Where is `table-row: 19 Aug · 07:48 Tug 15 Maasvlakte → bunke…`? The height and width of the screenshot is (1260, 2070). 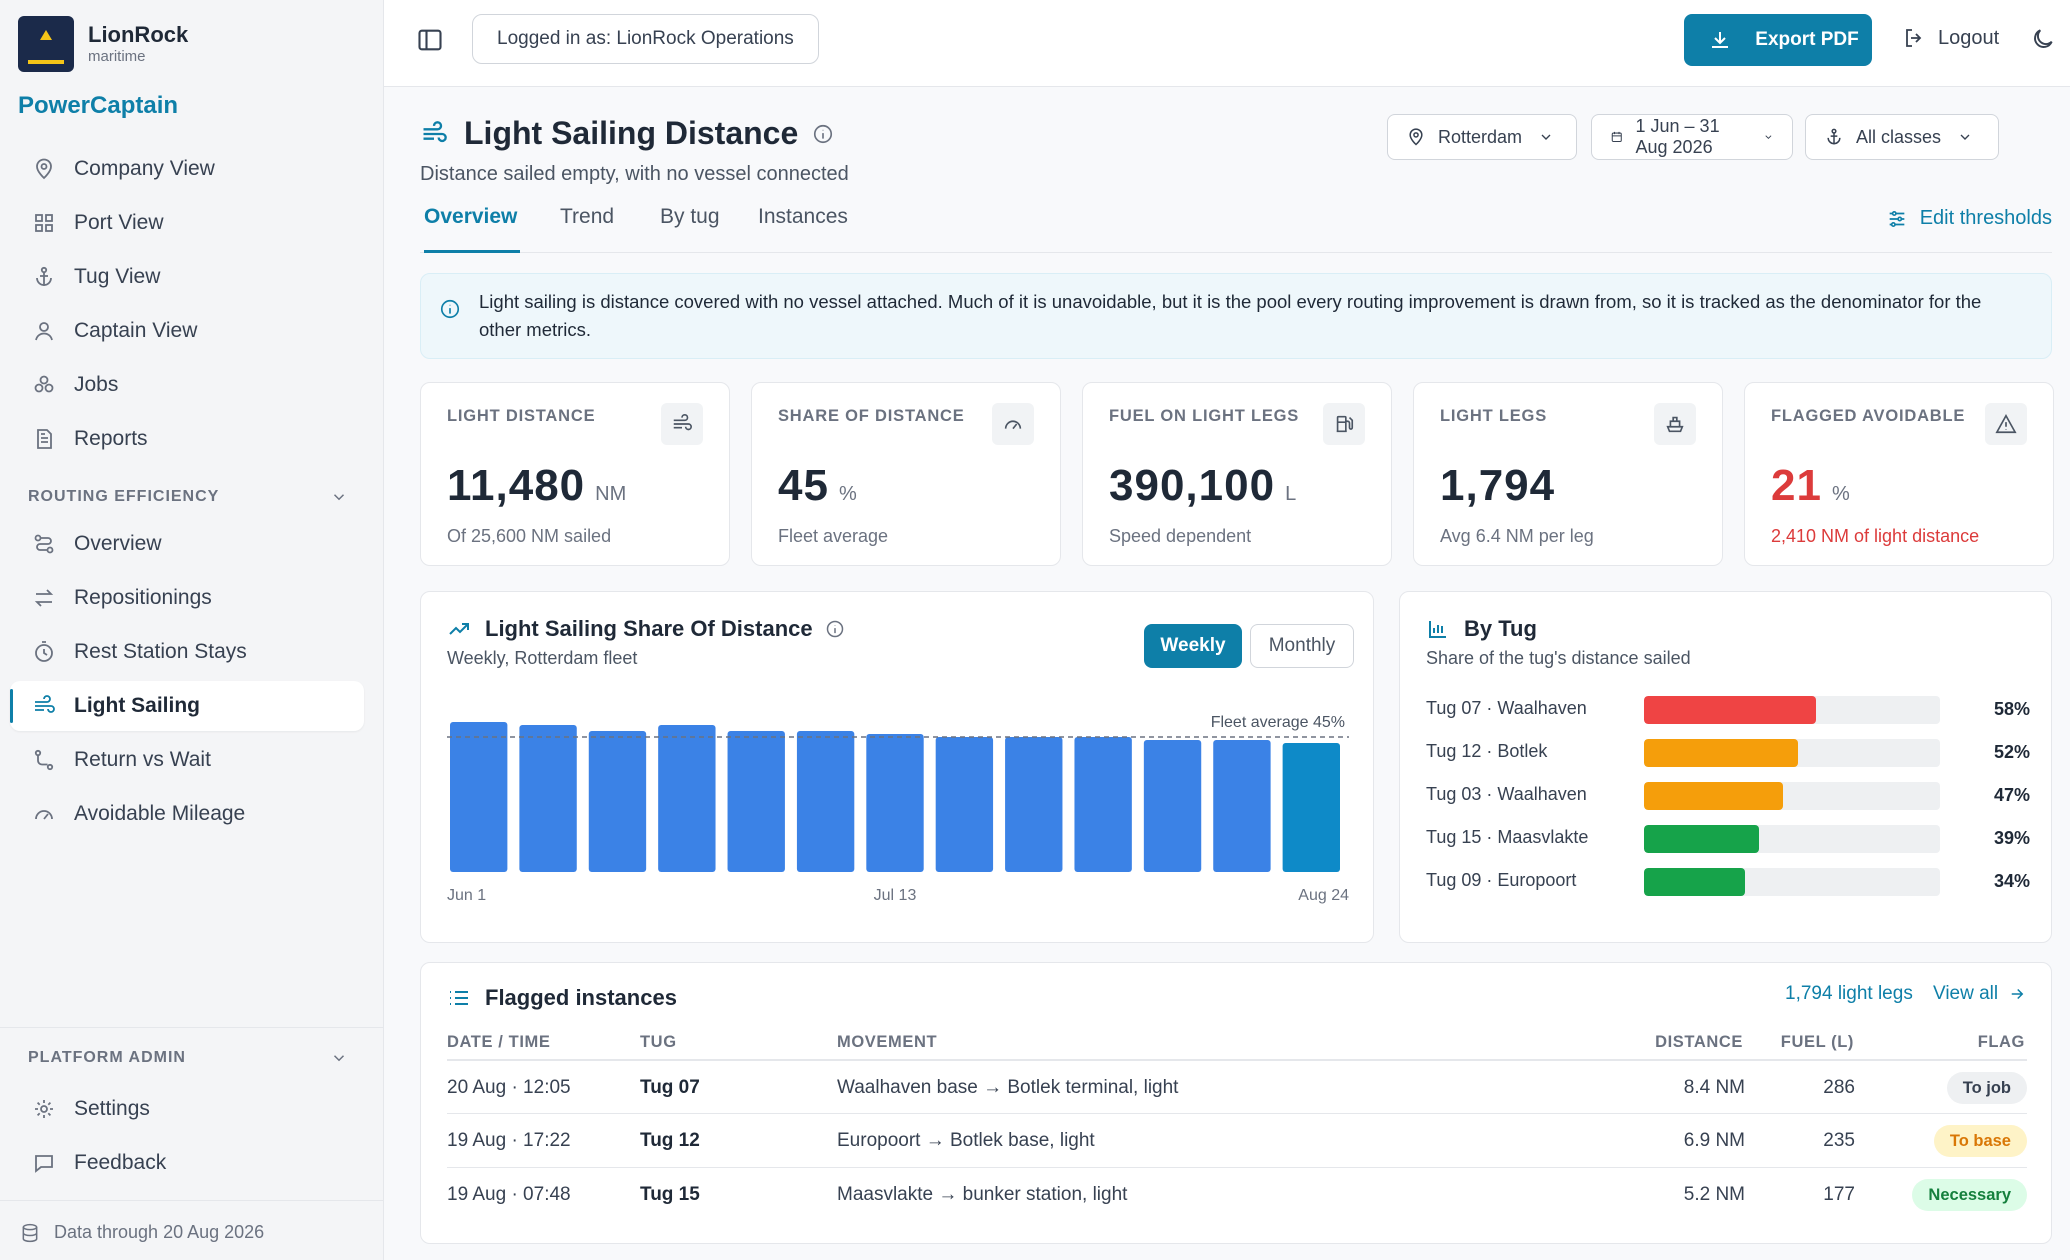 table-row: 19 Aug · 07:48 Tug 15 Maasvlakte → bunke… is located at coordinates (1237, 1194).